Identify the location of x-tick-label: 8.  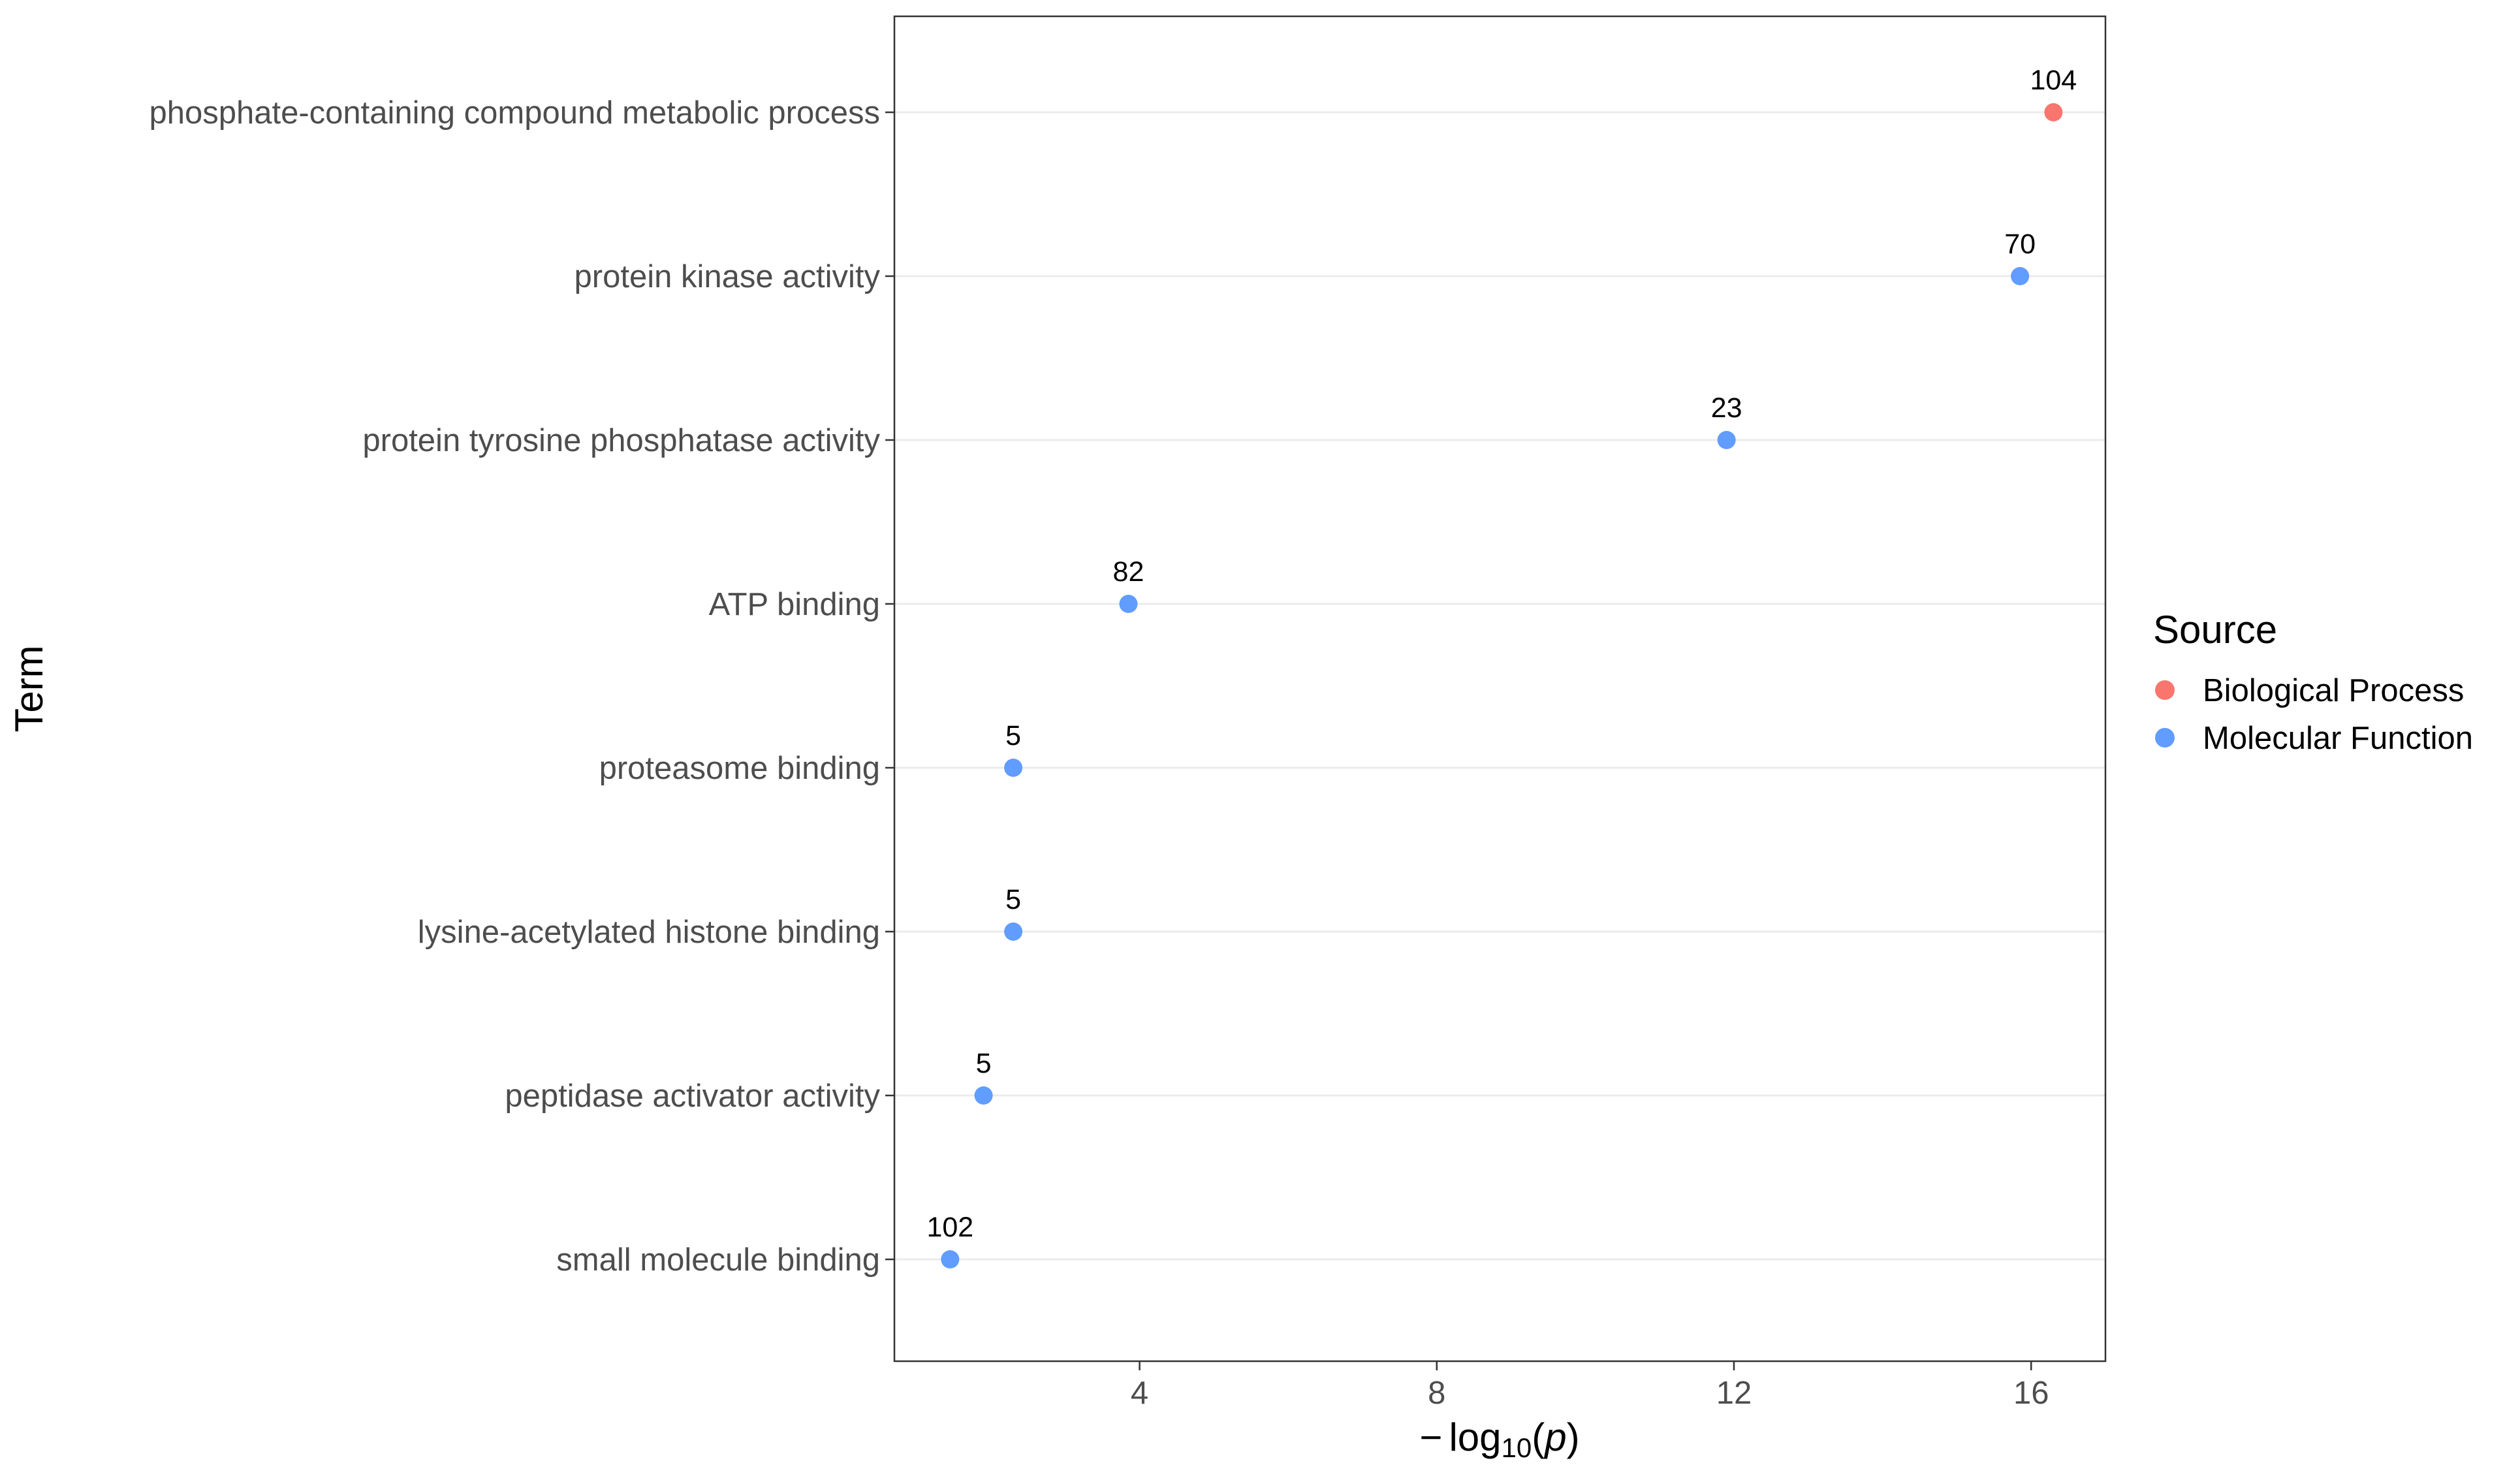
(1437, 1393).